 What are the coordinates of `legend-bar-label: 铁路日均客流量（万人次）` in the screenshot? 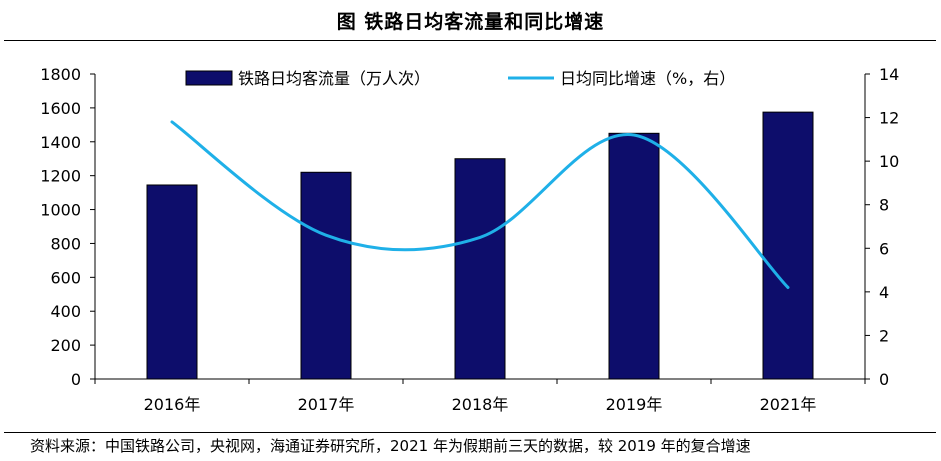 It's located at (334, 78).